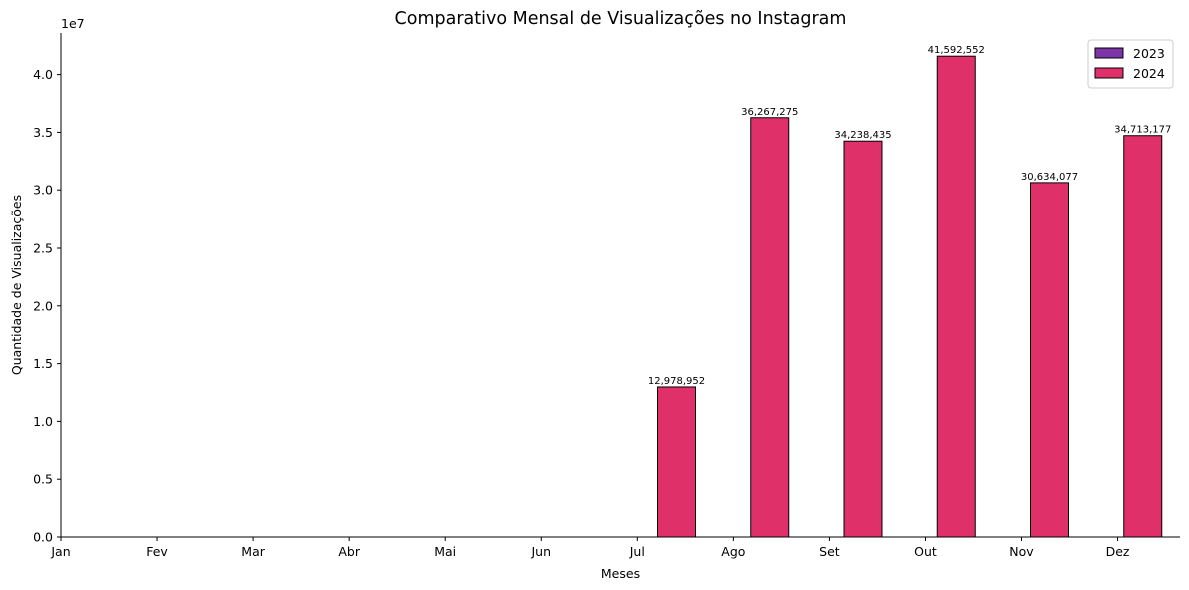 The height and width of the screenshot is (590, 1189). Describe the element at coordinates (769, 112) in the screenshot. I see `data-label-ago: 36,267,275` at that location.